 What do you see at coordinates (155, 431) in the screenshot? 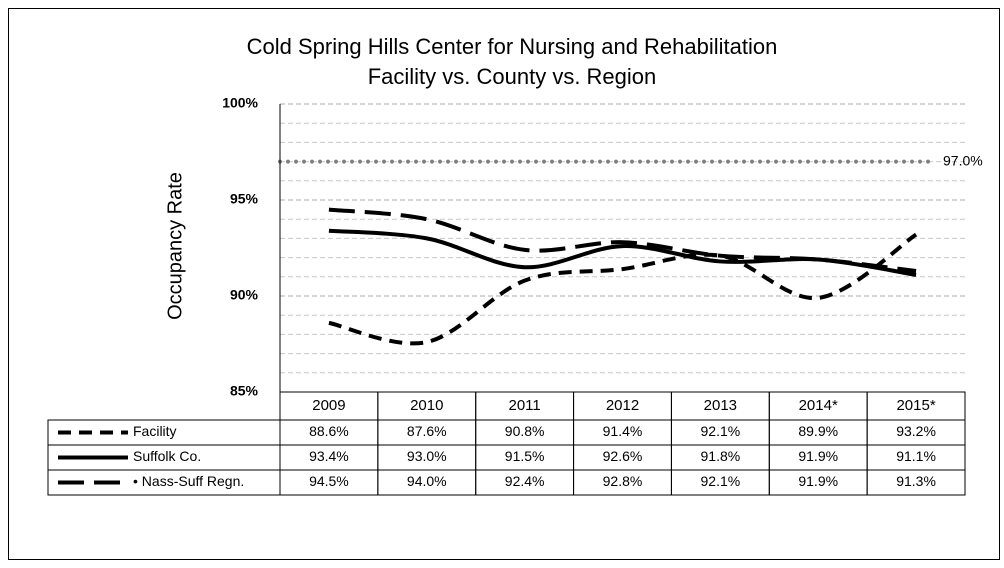
I see `legend-label: Facility` at bounding box center [155, 431].